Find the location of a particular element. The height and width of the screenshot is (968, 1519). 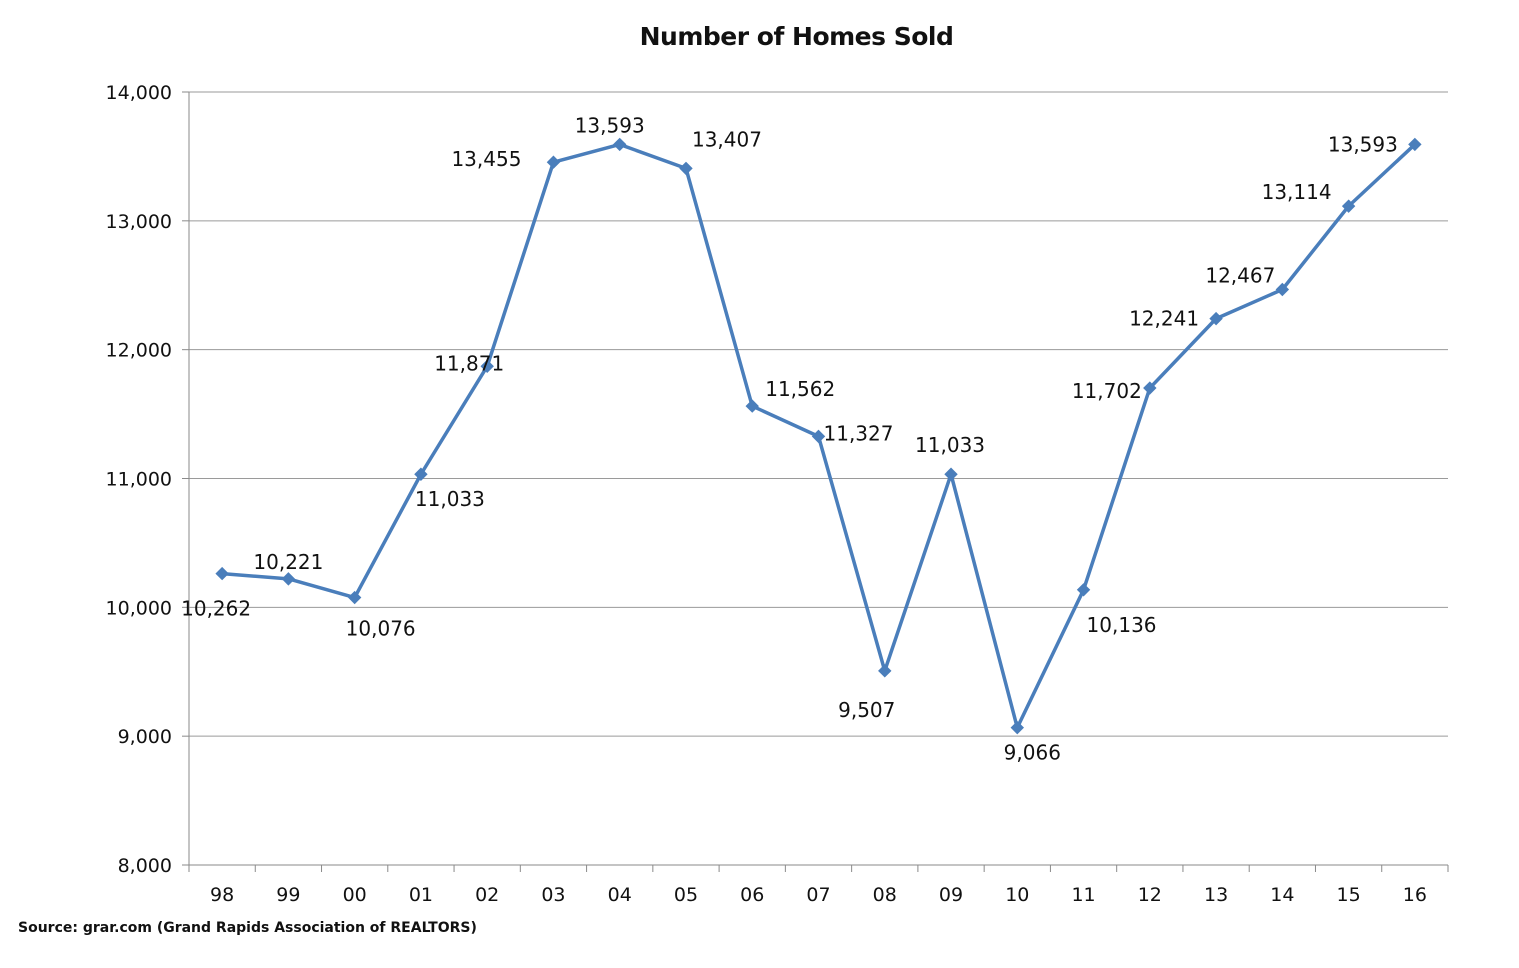

y-tick-label: 13,000 is located at coordinates (139, 222).